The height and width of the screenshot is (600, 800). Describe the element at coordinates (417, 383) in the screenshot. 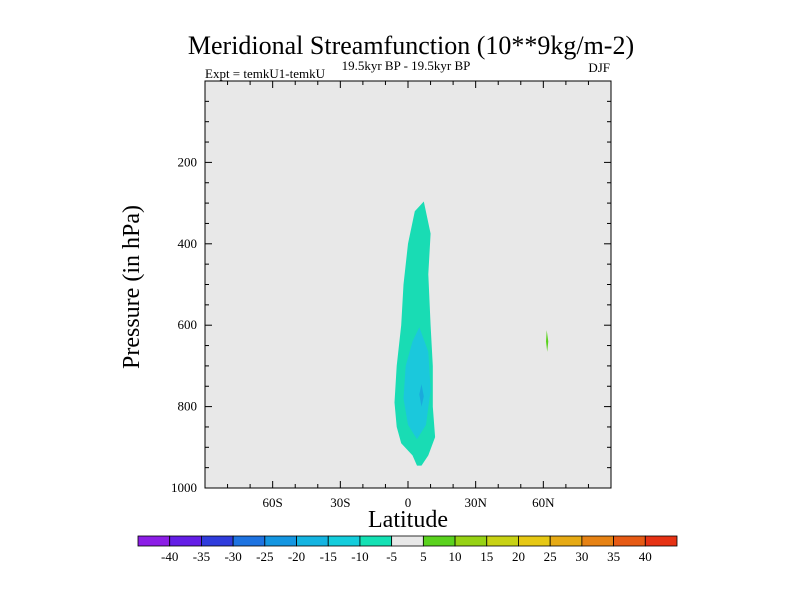

I see `inner-negative-region` at that location.